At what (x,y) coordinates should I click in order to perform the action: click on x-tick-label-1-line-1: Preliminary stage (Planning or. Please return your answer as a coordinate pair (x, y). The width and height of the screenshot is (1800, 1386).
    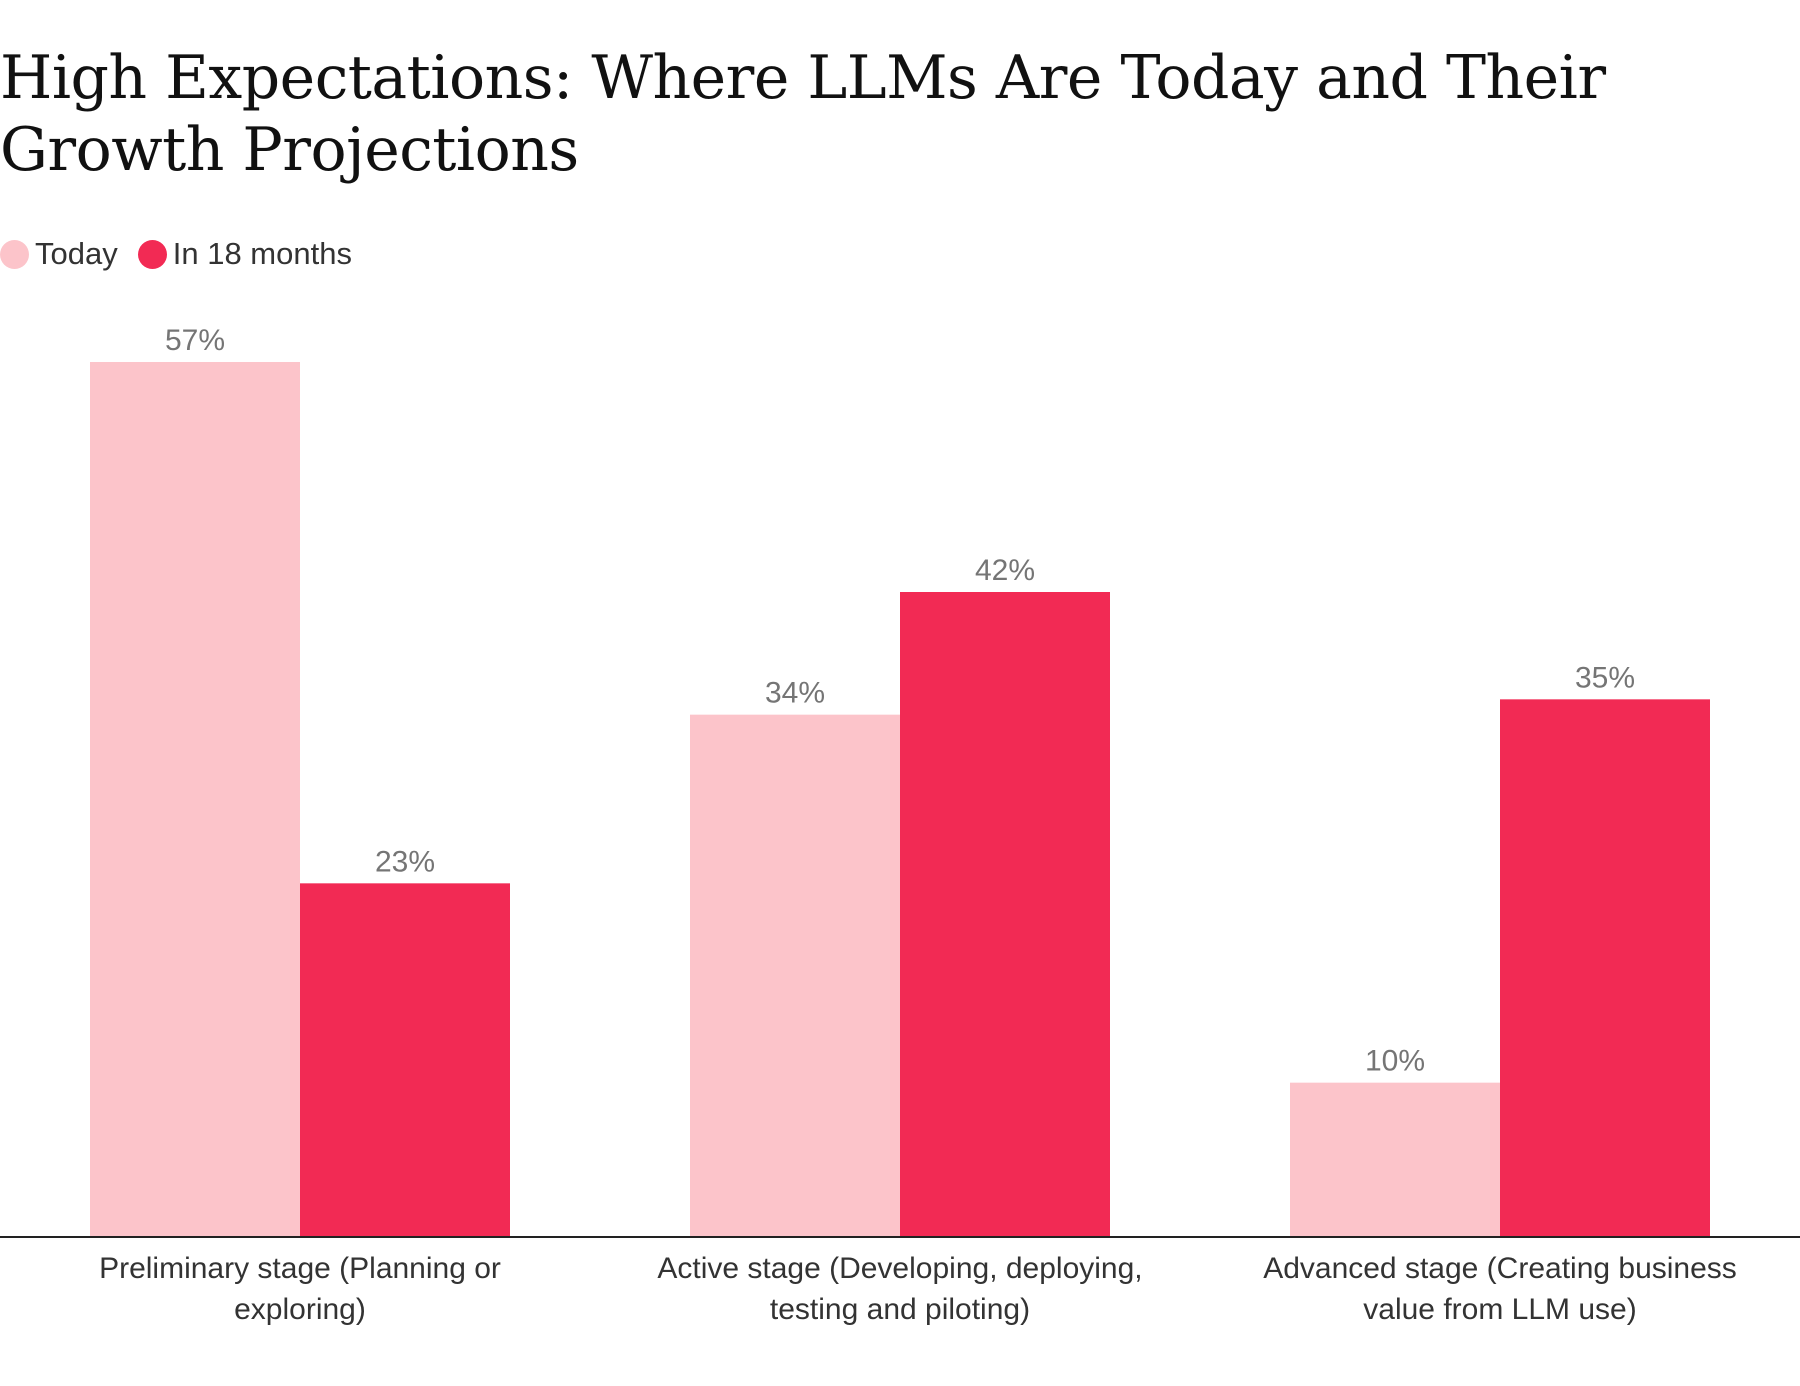
    Looking at the image, I should click on (300, 1268).